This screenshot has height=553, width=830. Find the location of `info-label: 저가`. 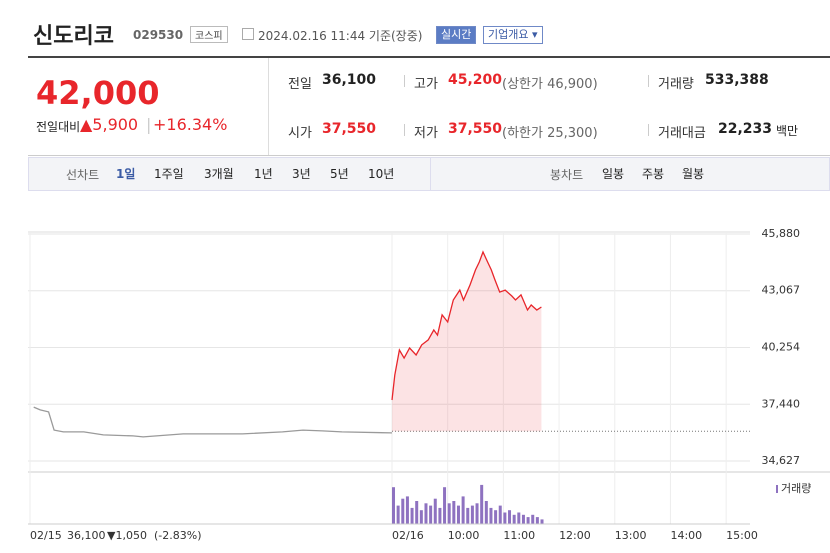

info-label: 저가 is located at coordinates (426, 133).